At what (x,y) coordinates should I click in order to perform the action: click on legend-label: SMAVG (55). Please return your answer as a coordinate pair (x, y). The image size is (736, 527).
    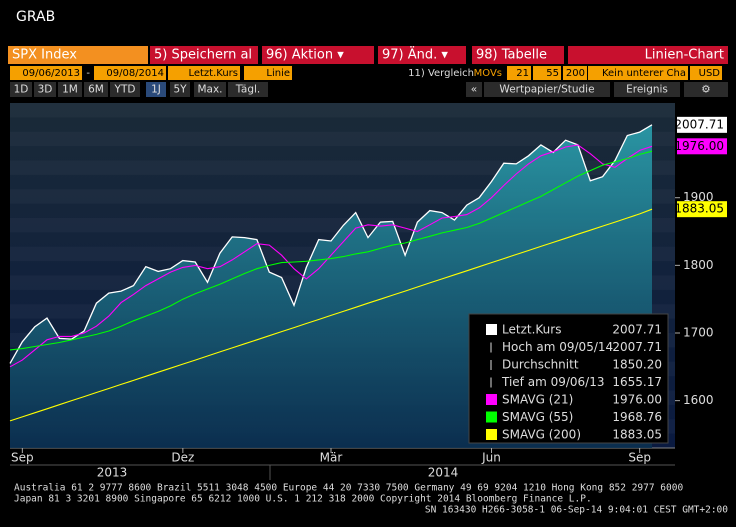
    Looking at the image, I should click on (537, 417).